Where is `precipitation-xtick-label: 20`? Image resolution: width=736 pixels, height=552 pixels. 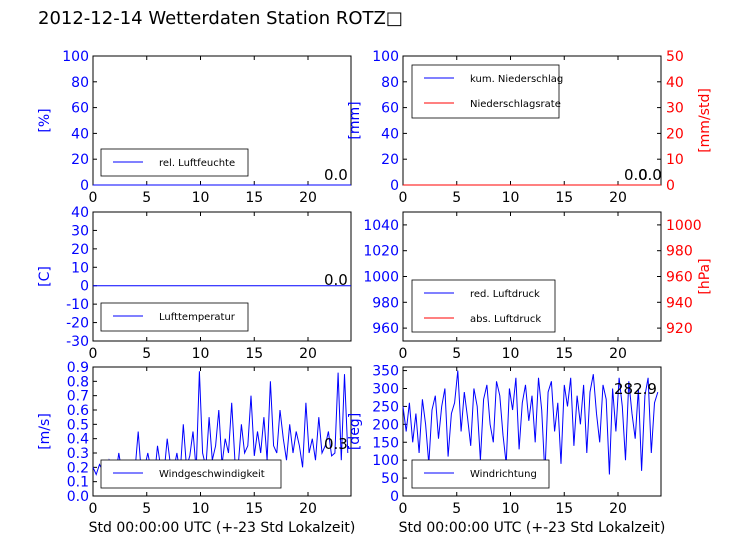 precipitation-xtick-label: 20 is located at coordinates (618, 198).